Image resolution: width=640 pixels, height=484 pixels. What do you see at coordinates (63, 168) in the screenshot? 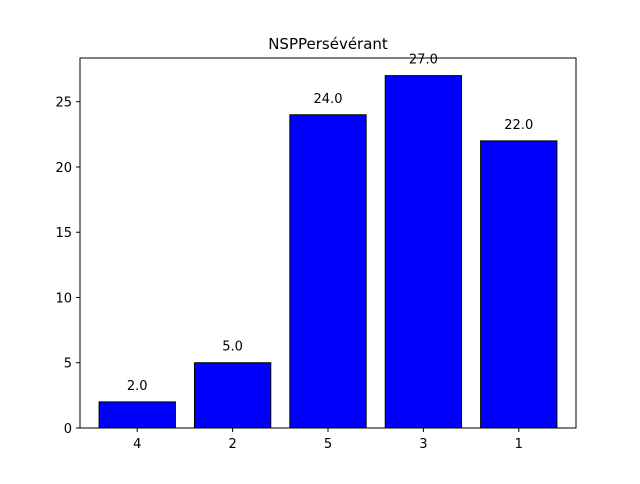
I see `y-tick-label-20: 20` at bounding box center [63, 168].